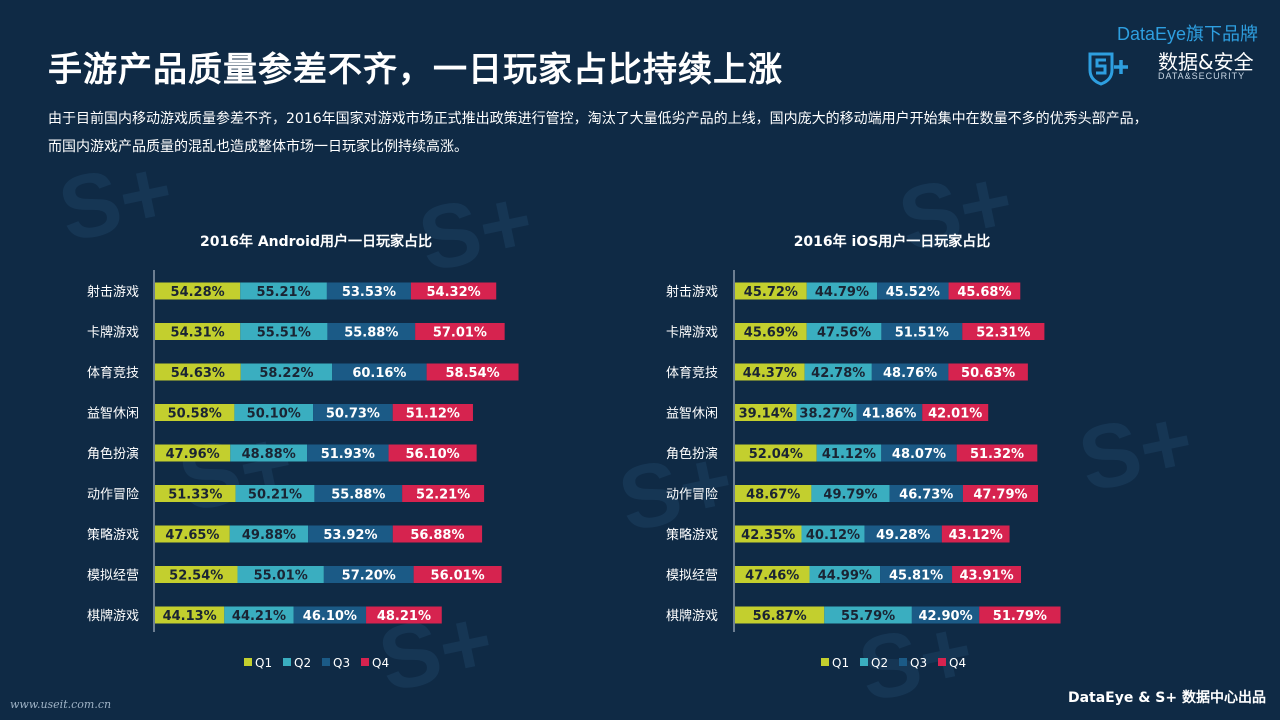 The width and height of the screenshot is (1280, 720). What do you see at coordinates (766, 414) in the screenshot?
I see `data-label: 39.14%` at bounding box center [766, 414].